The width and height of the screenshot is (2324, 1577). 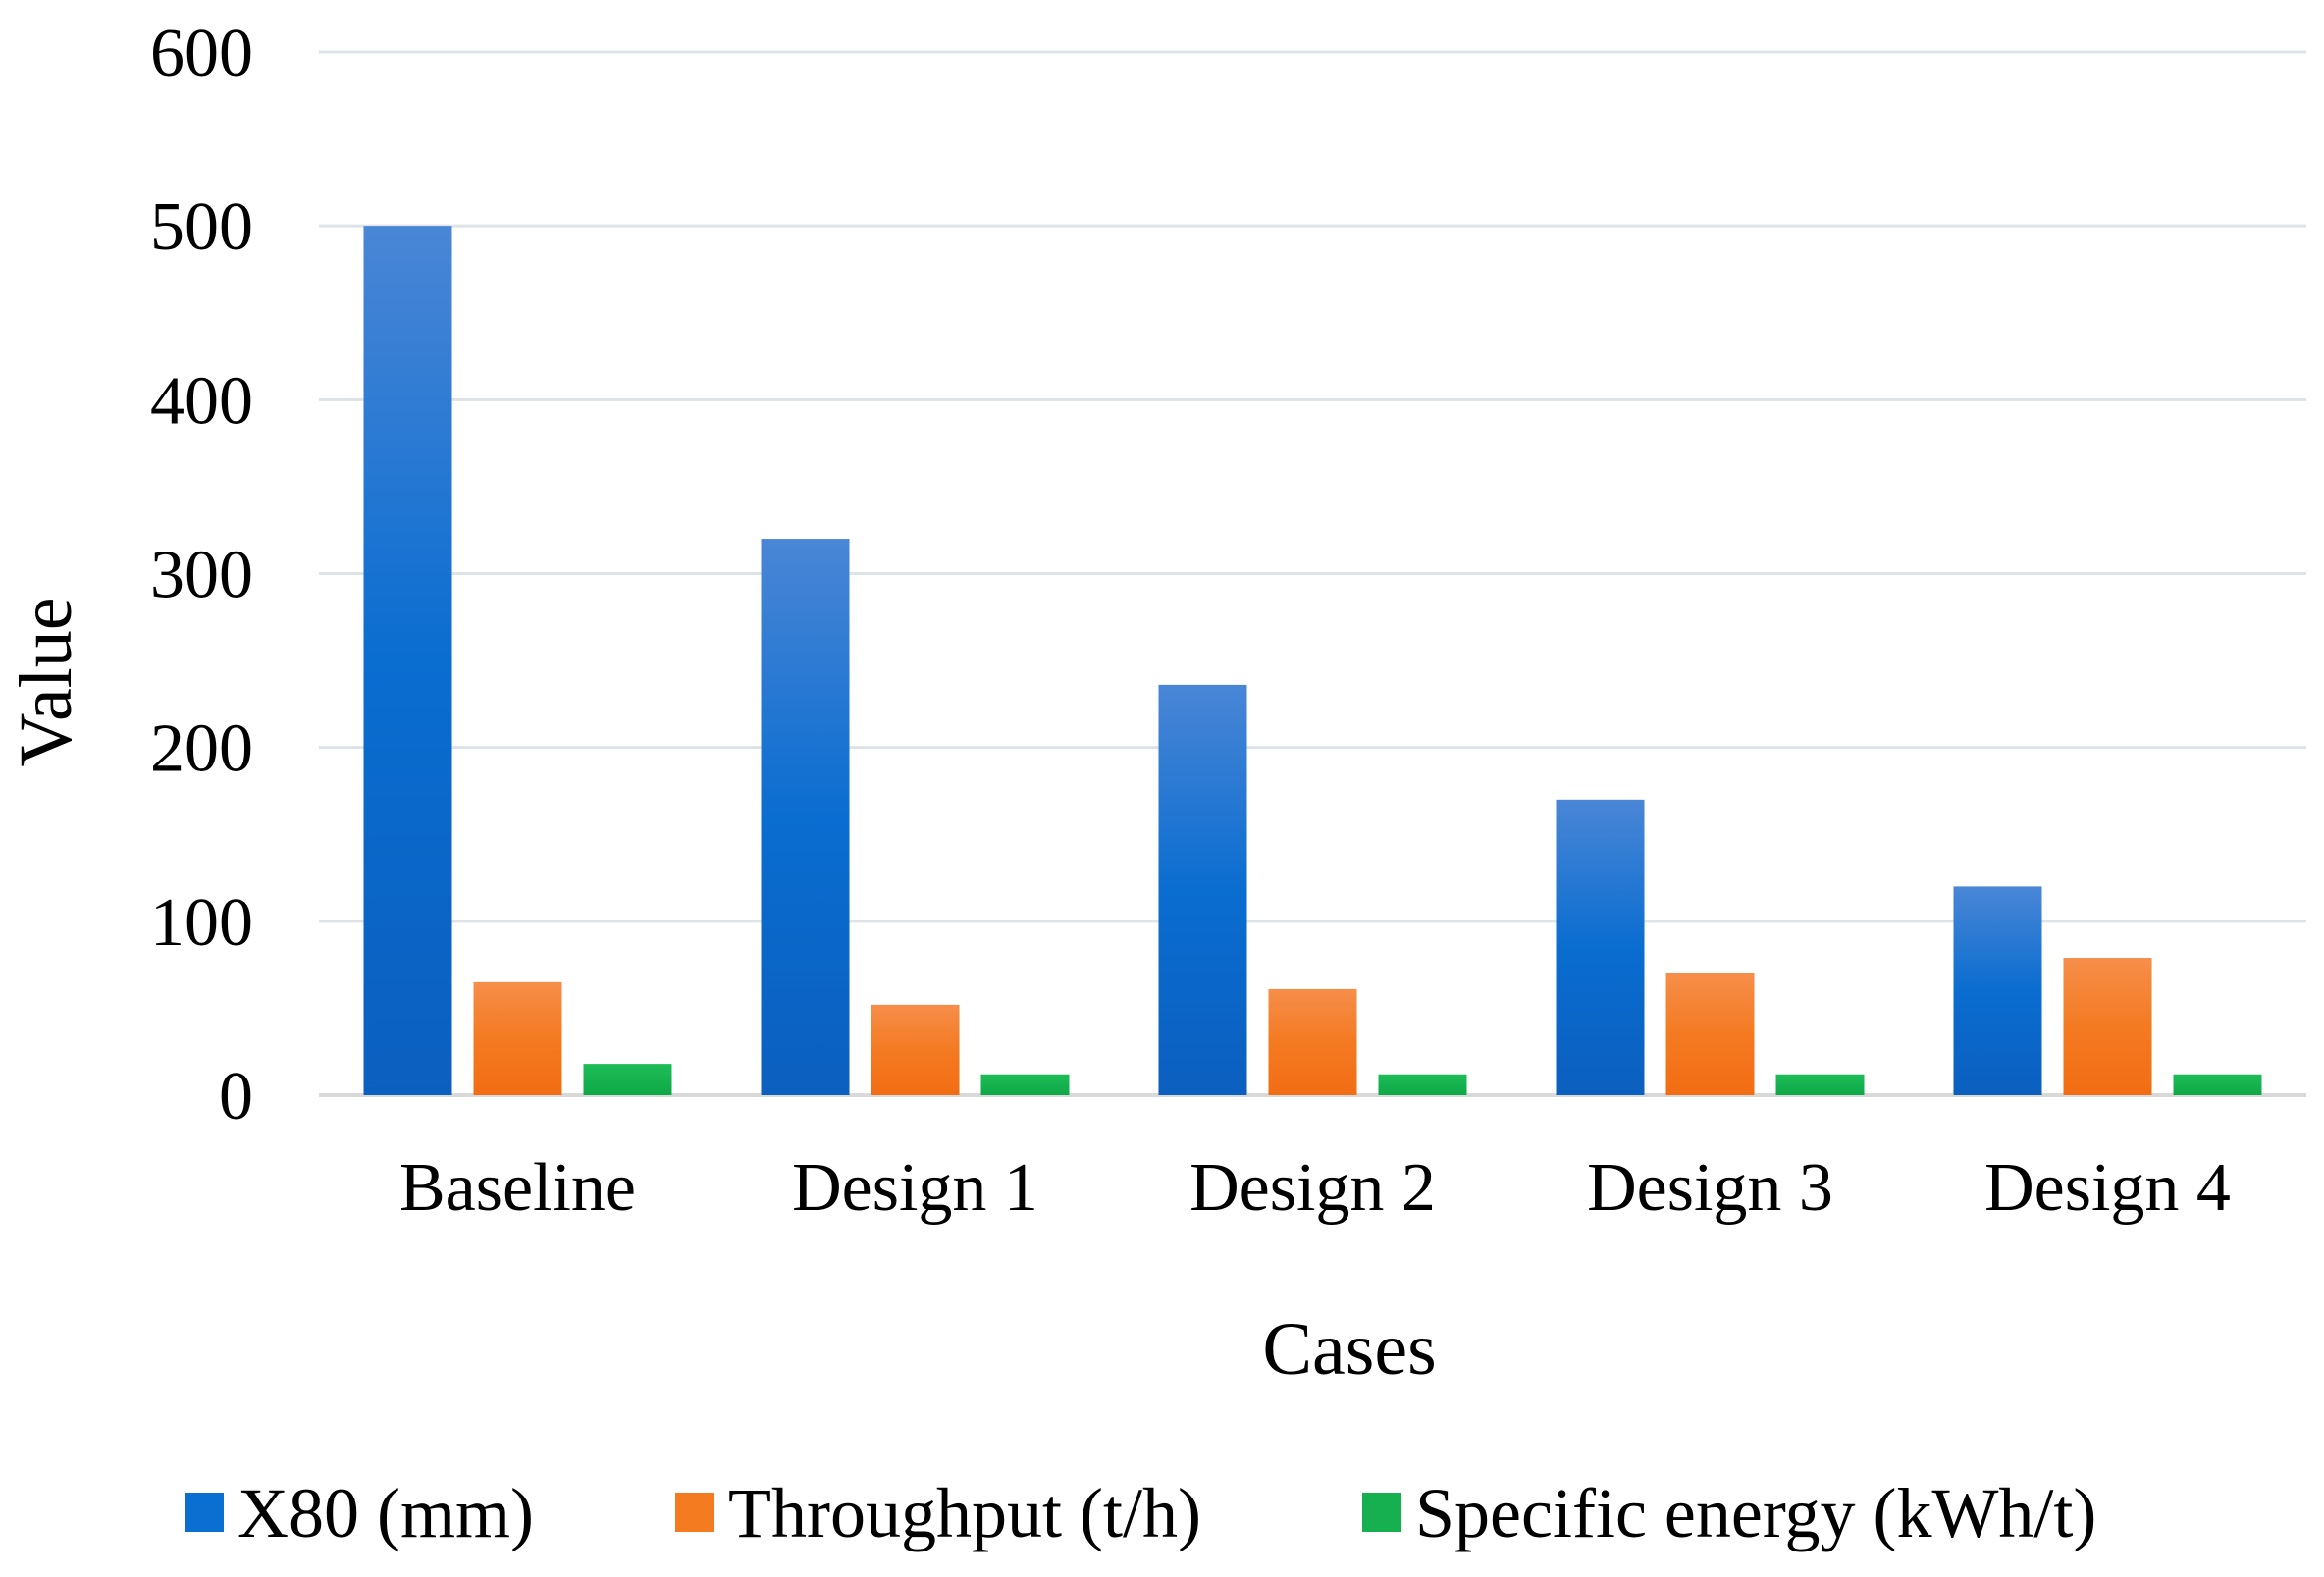 I want to click on y-tick-label: 100, so click(x=202, y=923).